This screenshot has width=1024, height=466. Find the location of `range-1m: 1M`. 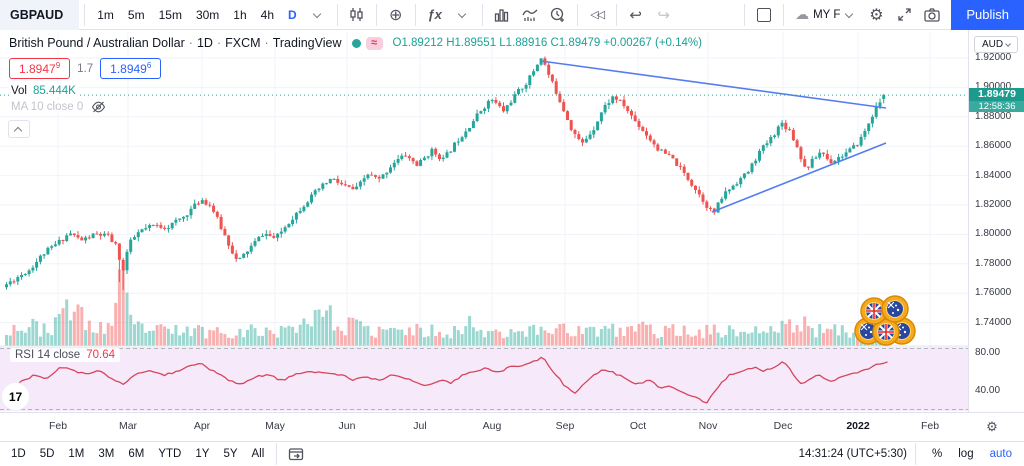

range-1m: 1M is located at coordinates (76, 454).